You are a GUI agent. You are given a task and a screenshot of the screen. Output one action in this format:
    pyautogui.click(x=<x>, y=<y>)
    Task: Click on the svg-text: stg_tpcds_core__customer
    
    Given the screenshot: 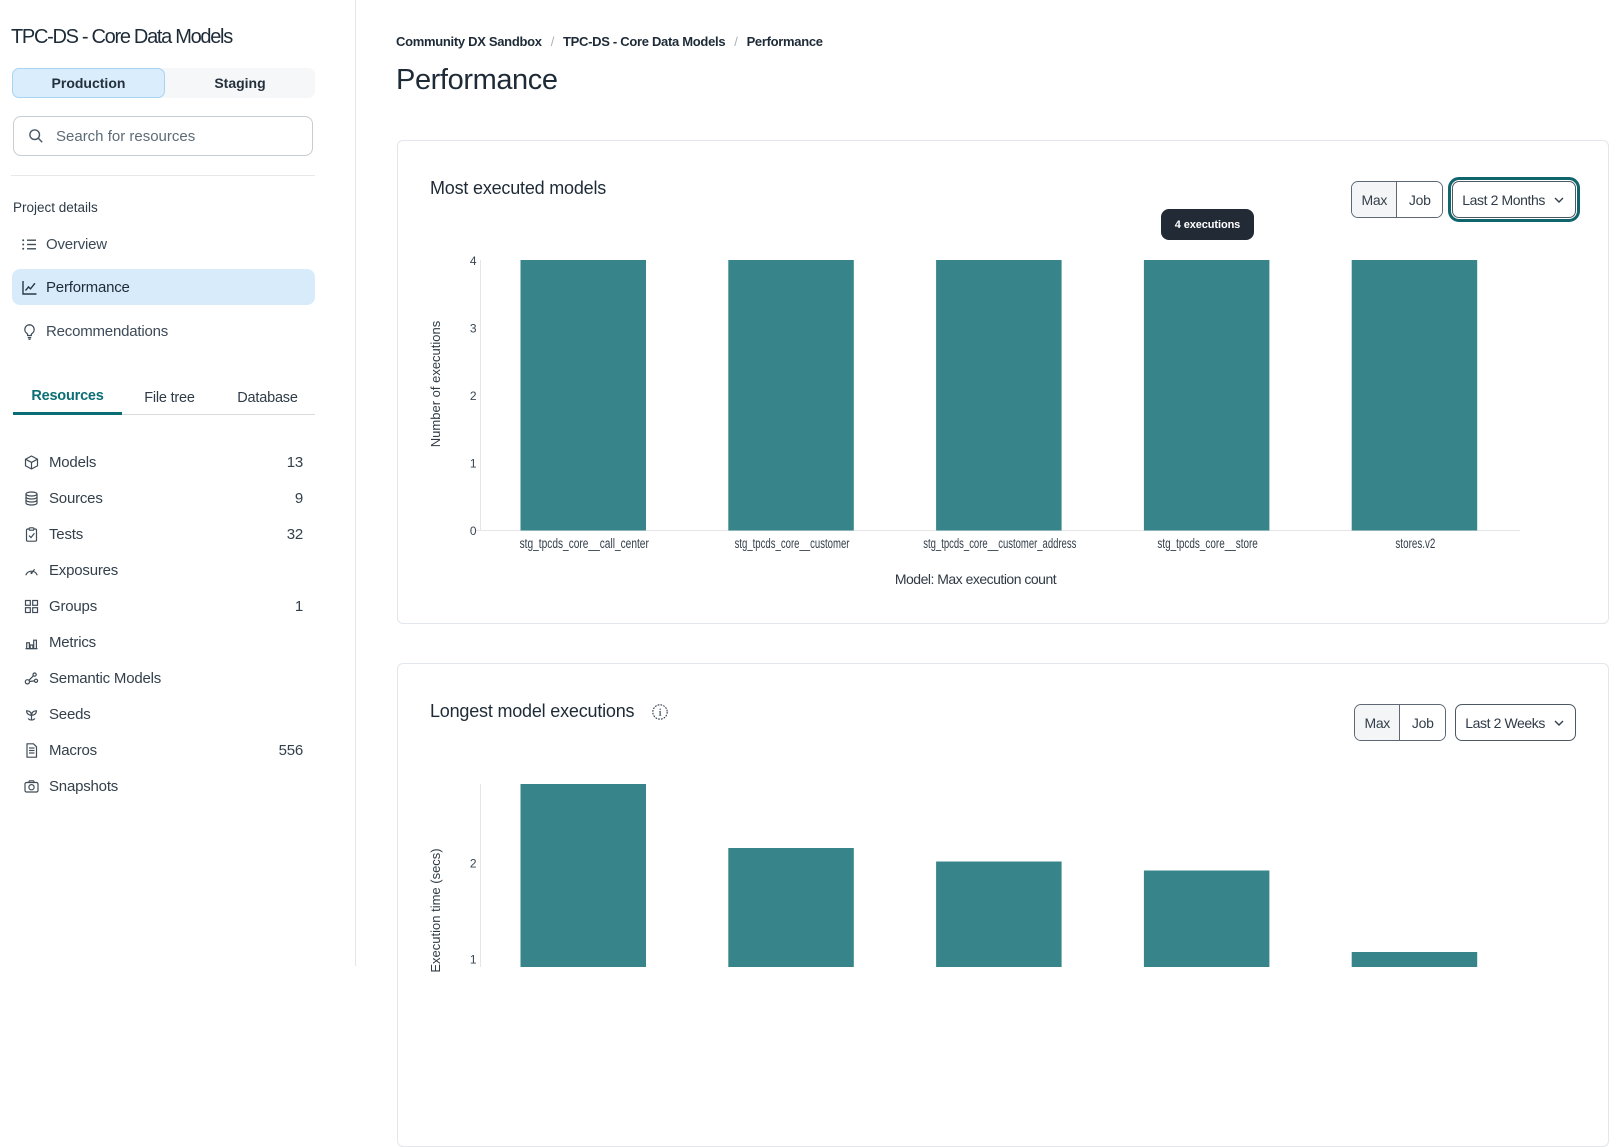 What is the action you would take?
    pyautogui.click(x=792, y=543)
    